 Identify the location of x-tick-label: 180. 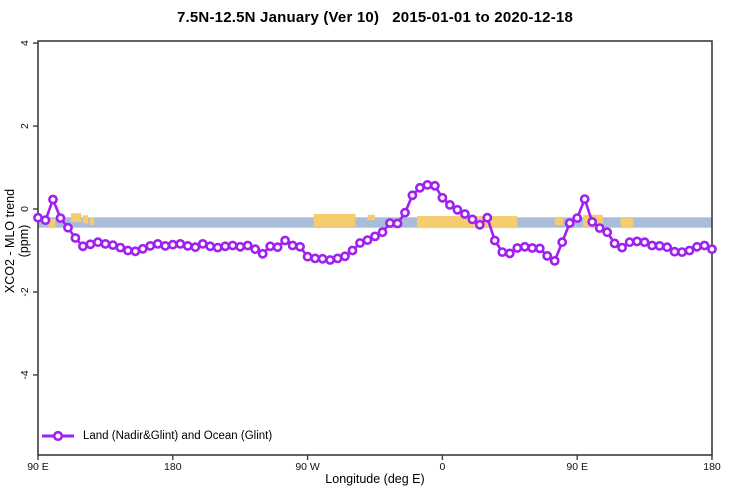
(173, 467).